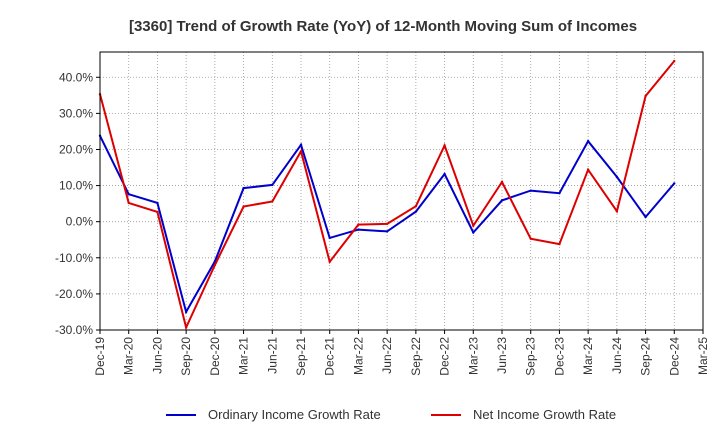 The height and width of the screenshot is (445, 720). What do you see at coordinates (301, 356) in the screenshot?
I see `x-tick-label: Sep-21` at bounding box center [301, 356].